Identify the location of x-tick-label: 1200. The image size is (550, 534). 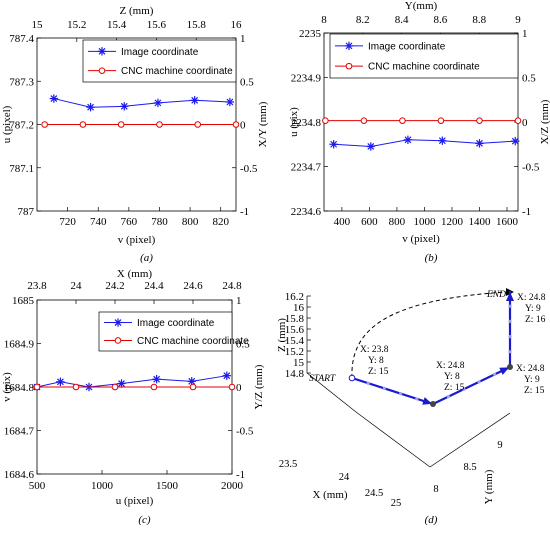
(452, 222).